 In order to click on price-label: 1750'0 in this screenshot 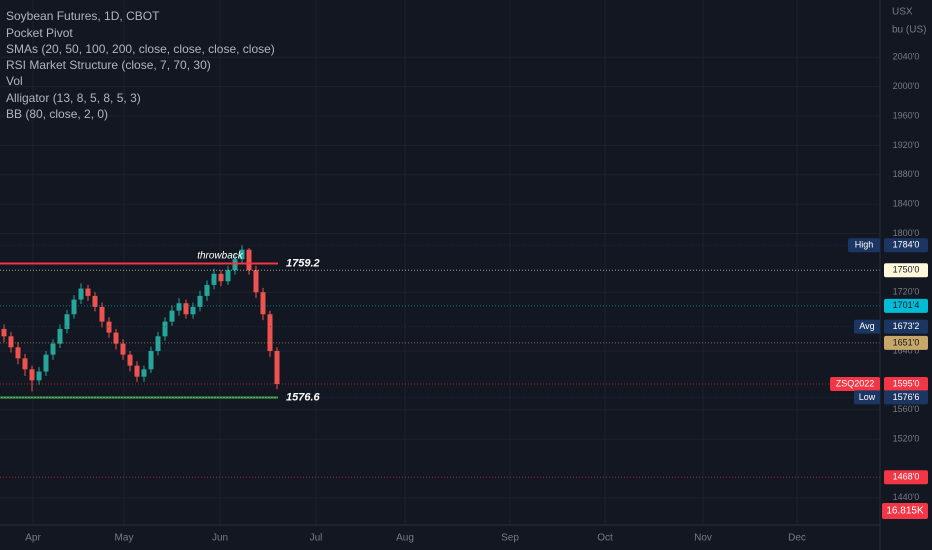, I will do `click(906, 270)`.